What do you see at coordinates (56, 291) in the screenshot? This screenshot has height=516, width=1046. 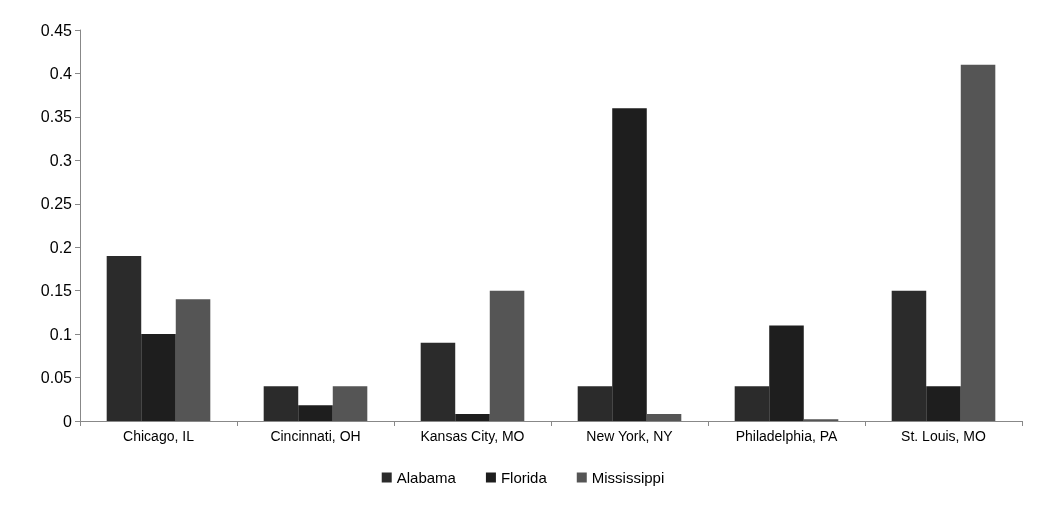 I see `y-tick-label: 0.15` at bounding box center [56, 291].